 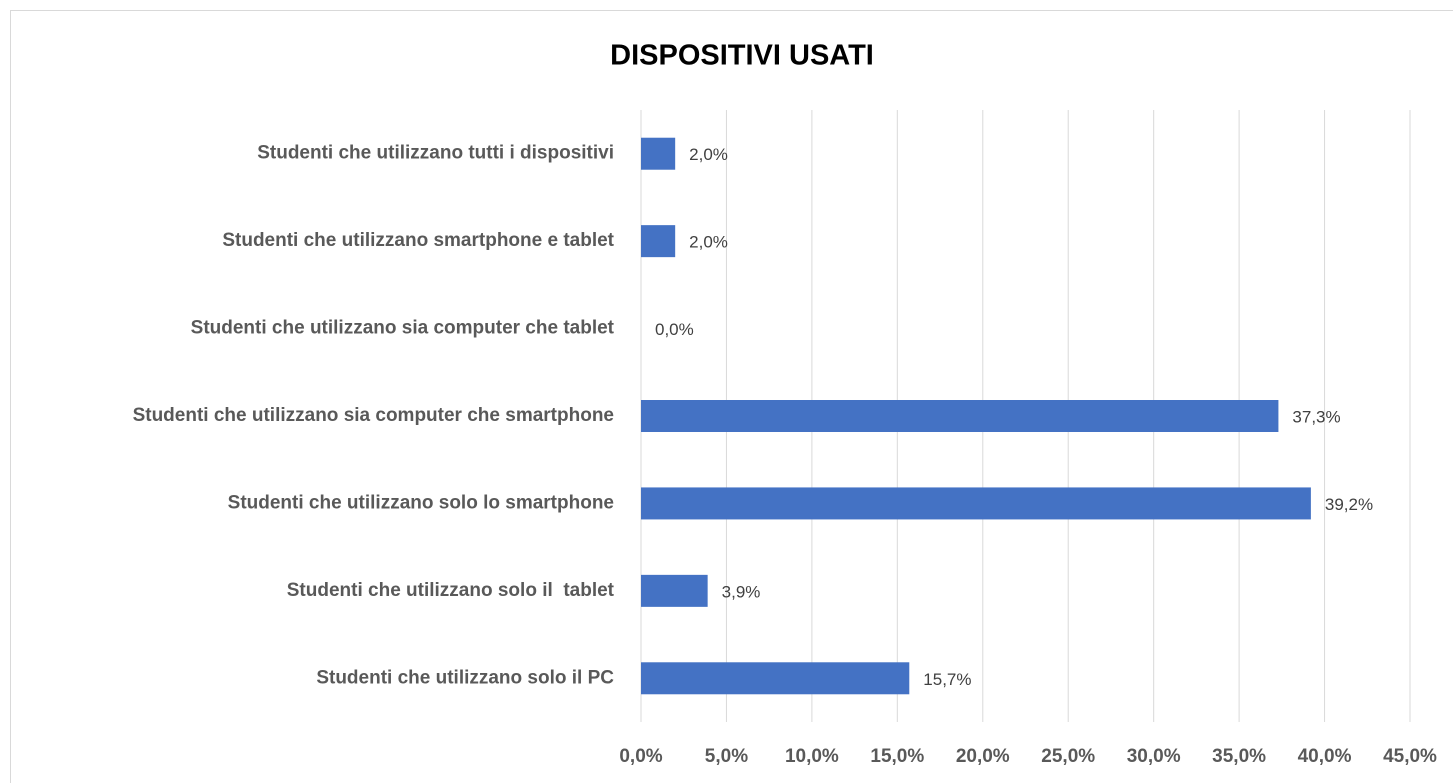 I want to click on value-label: 37,3%, so click(x=1316, y=416).